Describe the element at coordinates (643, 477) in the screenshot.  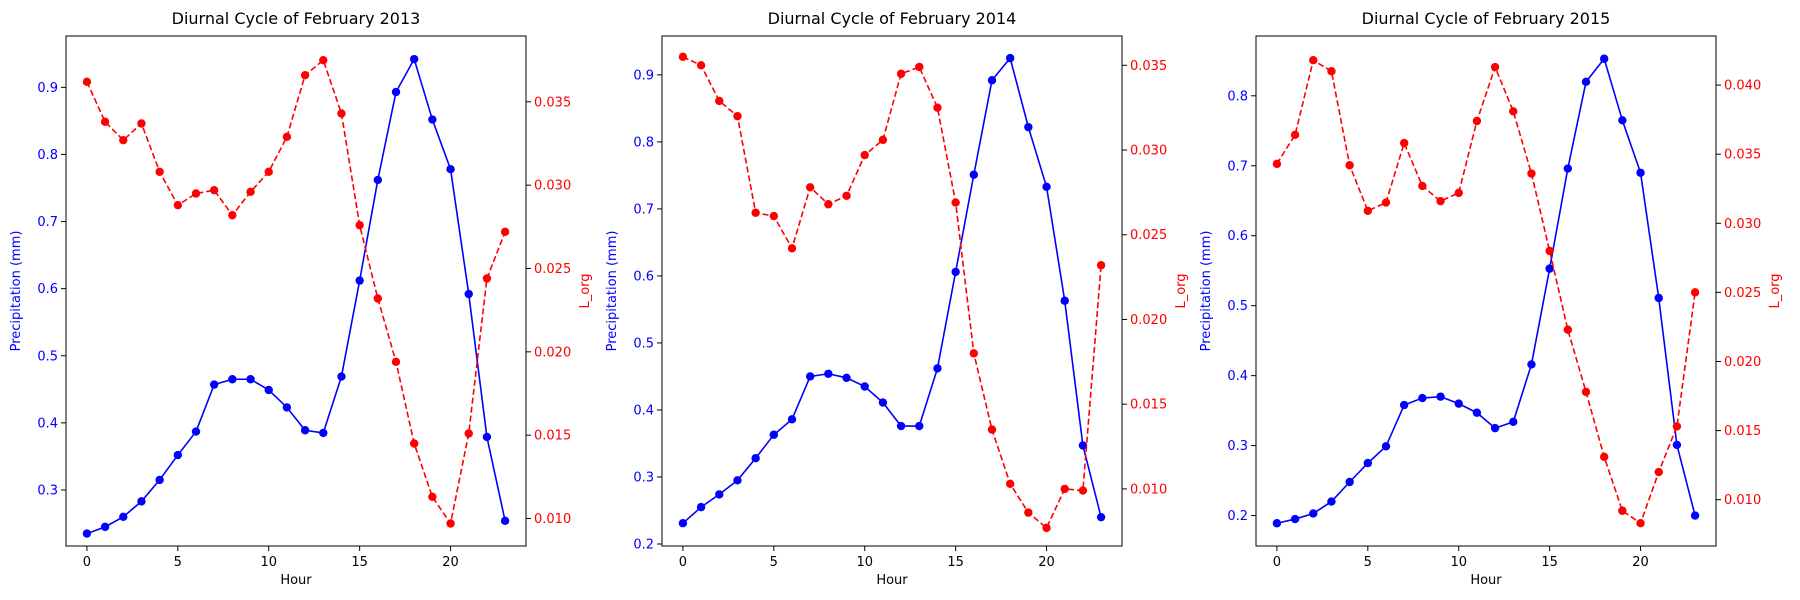
I see `left-y-tick-label: 0.3` at that location.